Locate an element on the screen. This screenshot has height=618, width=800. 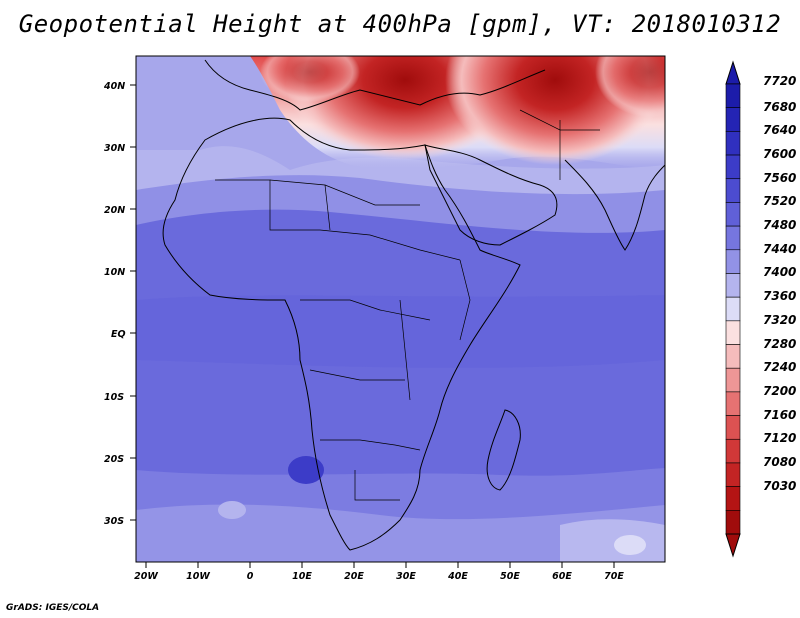
longitude-axis: 20W 10W 0 10E 20E 30E 40E 50E 60E 70E is located at coordinates (379, 572).